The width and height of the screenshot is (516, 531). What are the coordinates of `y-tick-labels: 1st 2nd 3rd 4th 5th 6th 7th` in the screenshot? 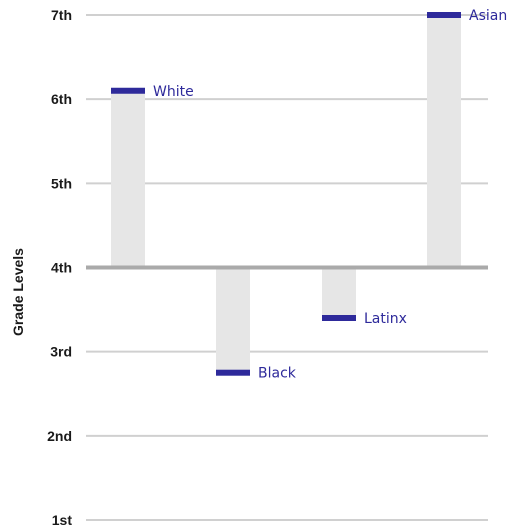 It's located at (59, 267).